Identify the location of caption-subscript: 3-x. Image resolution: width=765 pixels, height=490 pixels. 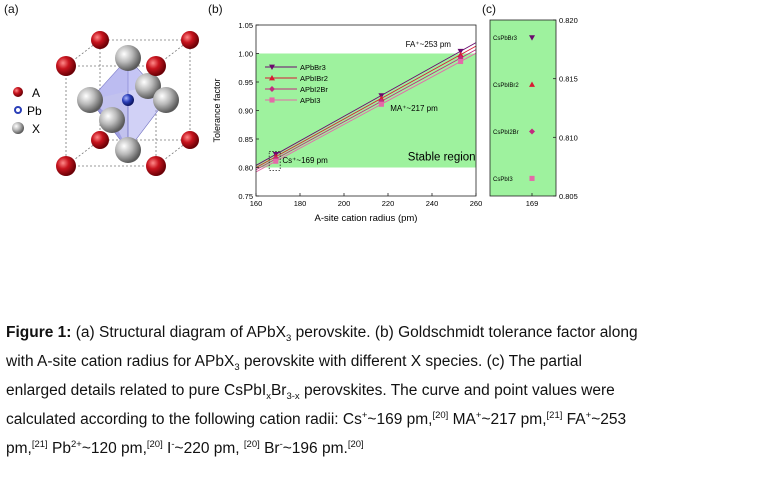
(293, 397).